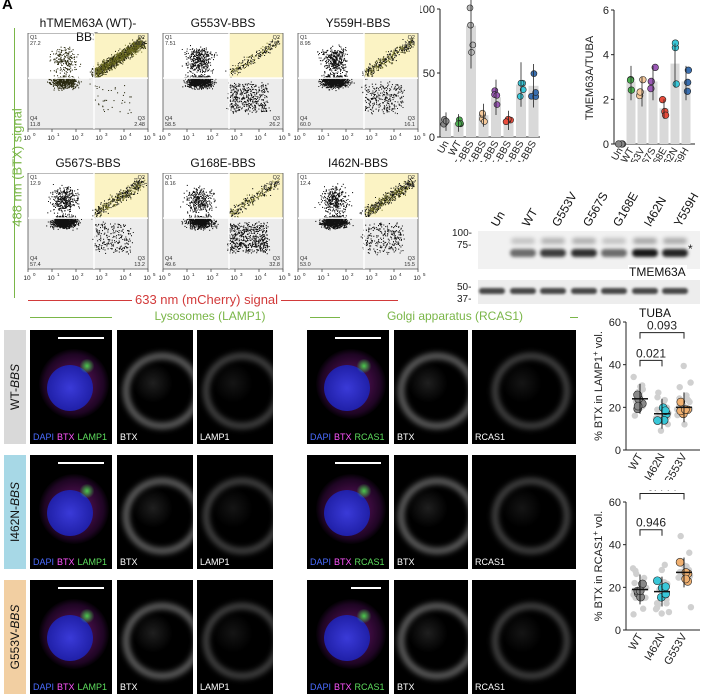 The image size is (702, 694). Describe the element at coordinates (522, 241) in the screenshot. I see `band-tmem63a-upper` at that location.